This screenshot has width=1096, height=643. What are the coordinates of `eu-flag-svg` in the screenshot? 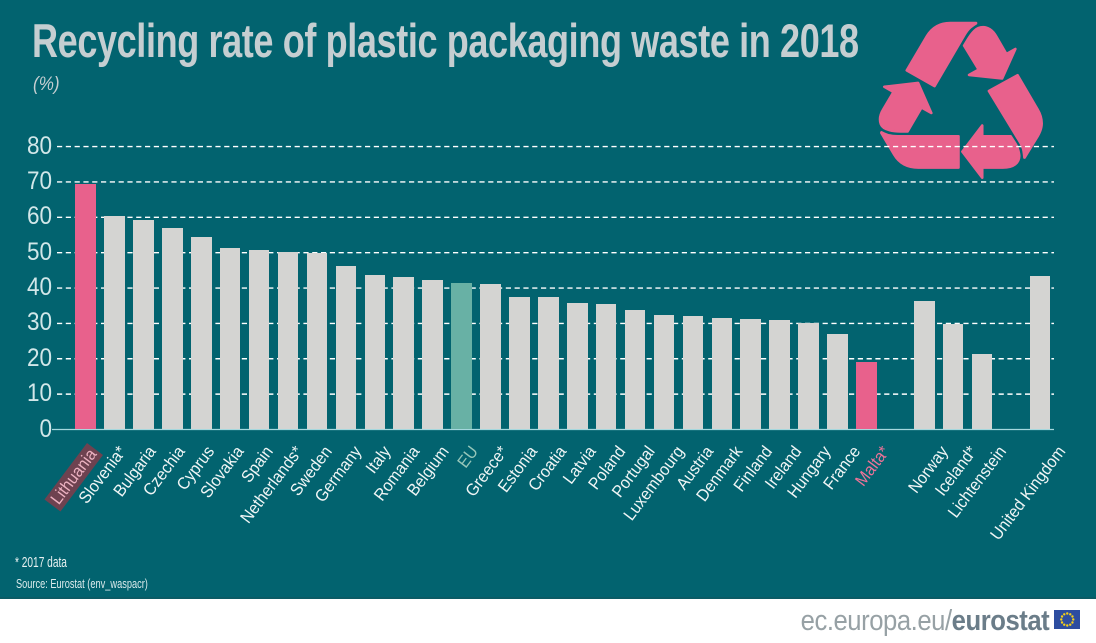 It's located at (1066, 619).